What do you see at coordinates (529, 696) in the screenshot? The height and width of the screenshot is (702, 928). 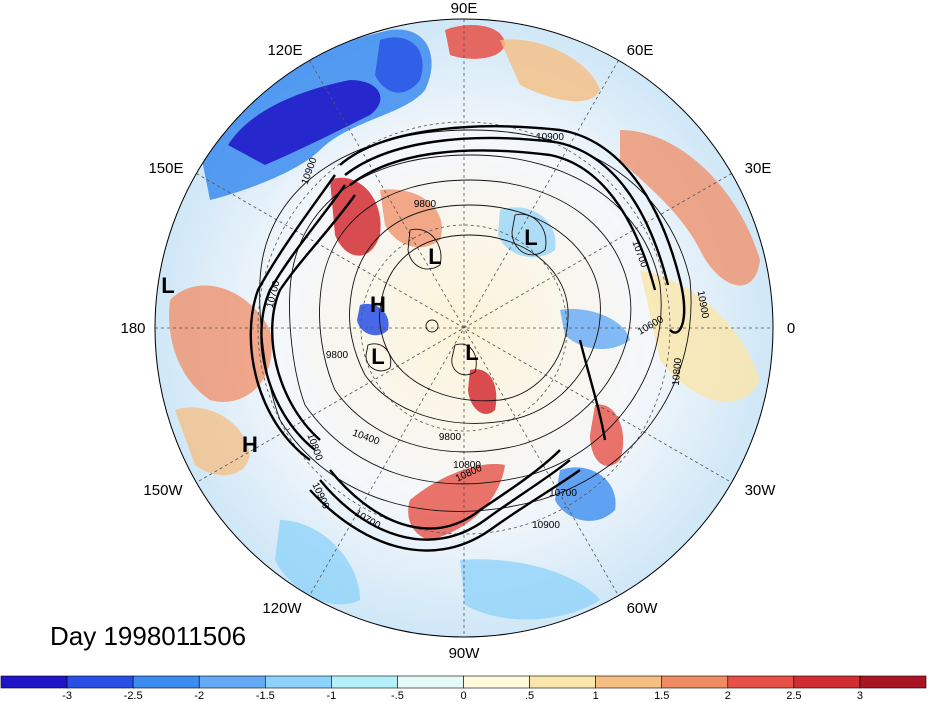 I see `colorbar-tick-label: .5` at bounding box center [529, 696].